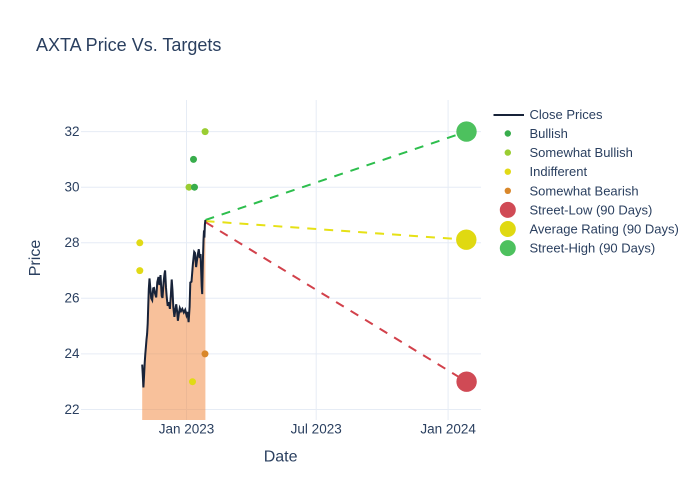 The width and height of the screenshot is (700, 500). What do you see at coordinates (604, 229) in the screenshot?
I see `svg-text: Average Rating (90 Days)` at bounding box center [604, 229].